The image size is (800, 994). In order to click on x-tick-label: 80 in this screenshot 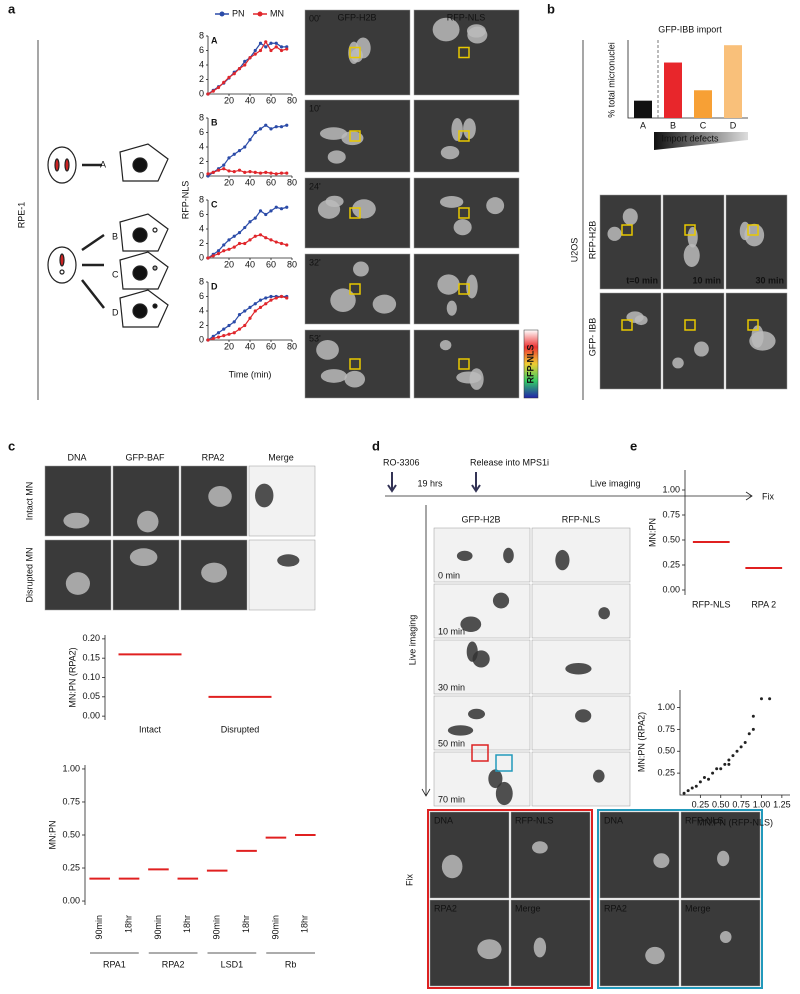, I will do `click(292, 100)`.